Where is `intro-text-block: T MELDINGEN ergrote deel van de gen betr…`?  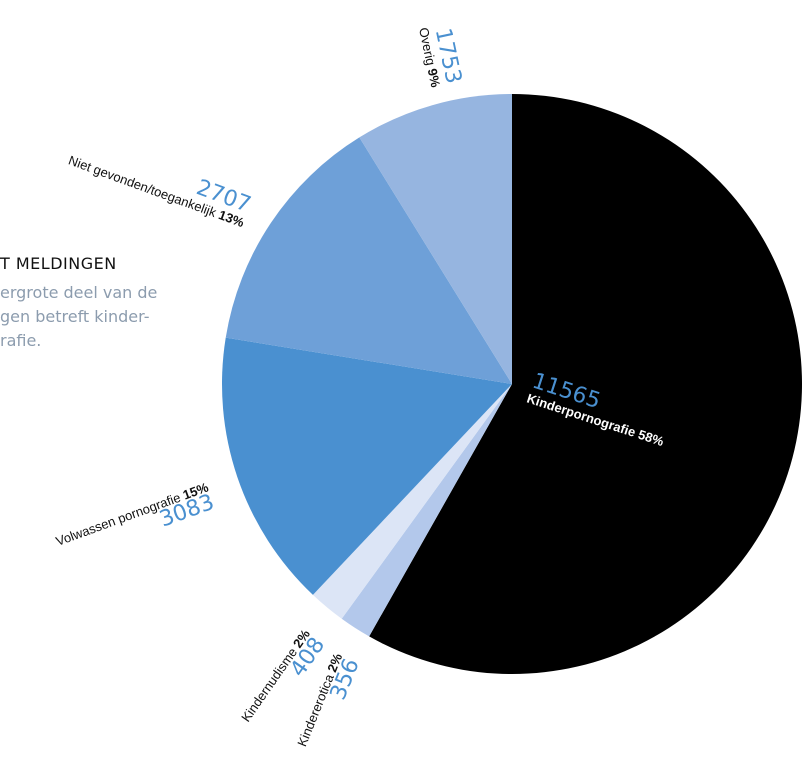 intro-text-block: T MELDINGEN ergrote deel van de gen betr… is located at coordinates (125, 303).